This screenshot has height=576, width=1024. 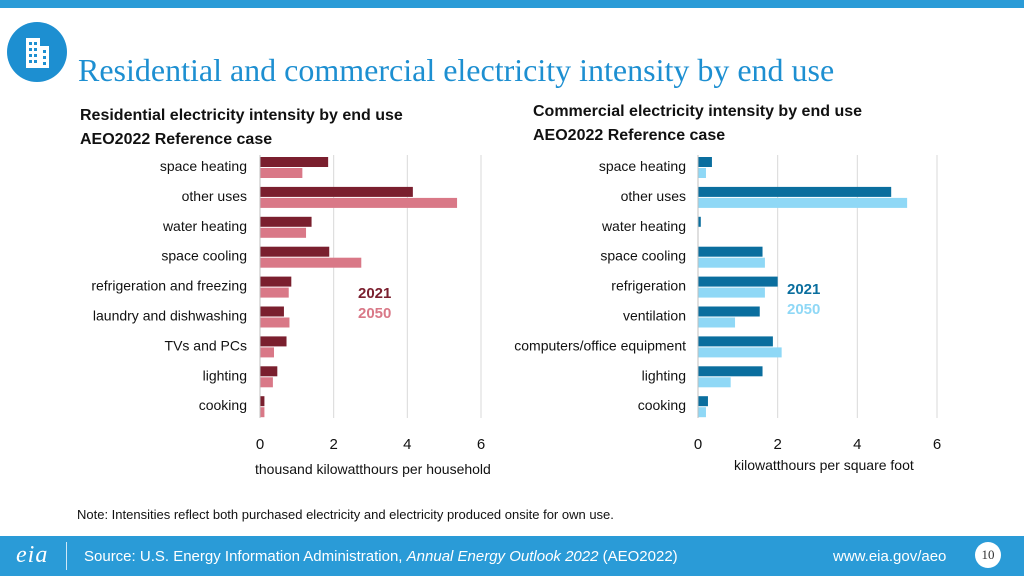 I want to click on source-publication: Annual Energy Outlook 2022, so click(x=502, y=556).